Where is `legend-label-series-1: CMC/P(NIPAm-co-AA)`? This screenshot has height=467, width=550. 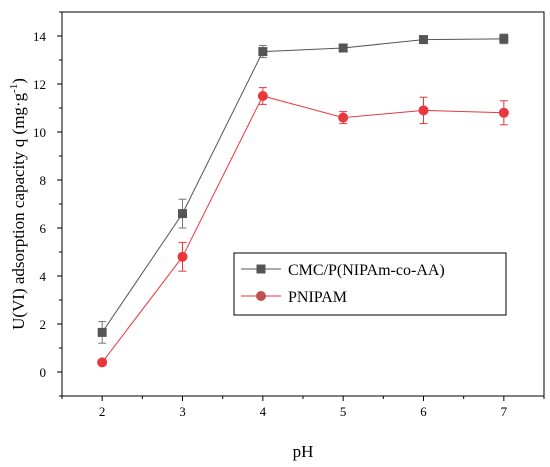
legend-label-series-1: CMC/P(NIPAm-co-AA) is located at coordinates (366, 270).